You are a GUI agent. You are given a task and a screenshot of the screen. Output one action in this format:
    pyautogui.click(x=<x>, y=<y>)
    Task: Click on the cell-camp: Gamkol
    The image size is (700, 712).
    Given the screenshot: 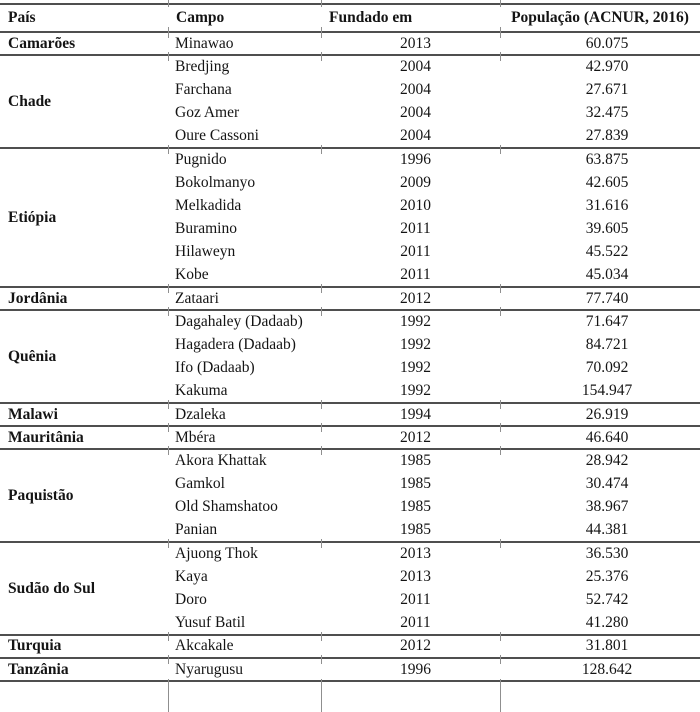 What is the action you would take?
    pyautogui.click(x=200, y=484)
    